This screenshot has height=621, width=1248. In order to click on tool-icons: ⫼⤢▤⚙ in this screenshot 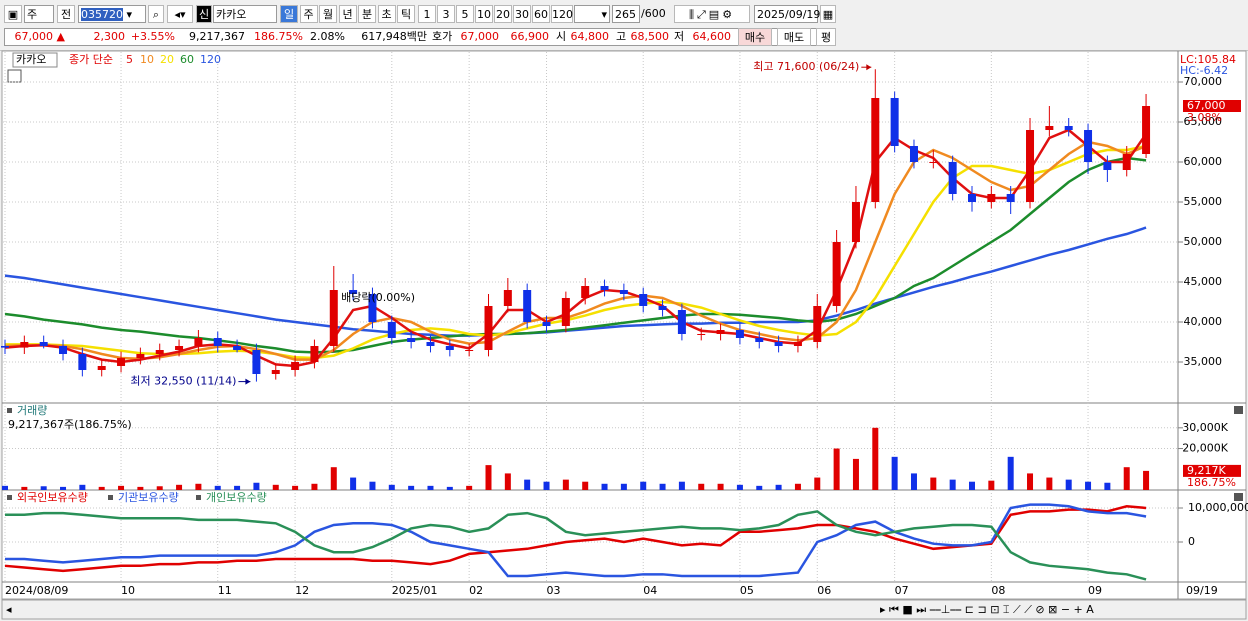, I will do `click(712, 14)`.